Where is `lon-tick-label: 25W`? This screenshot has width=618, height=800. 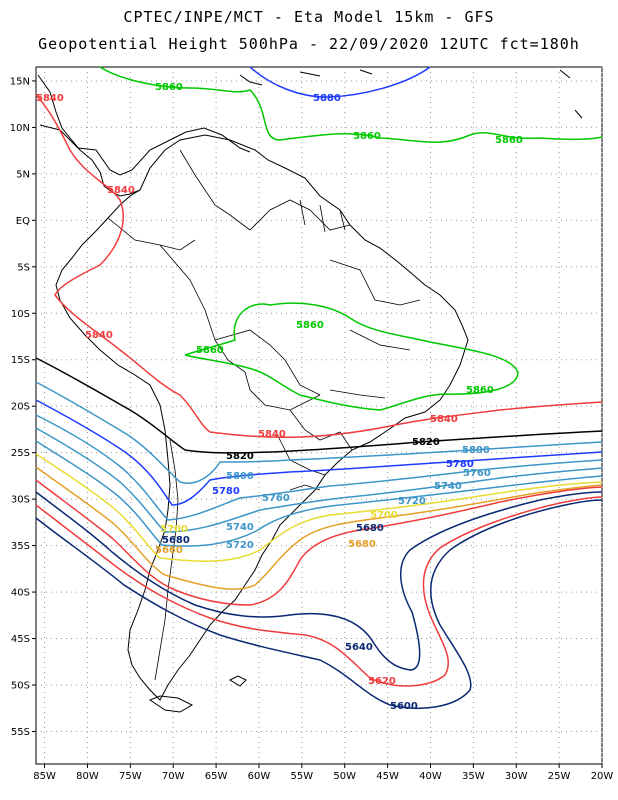
lon-tick-label: 25W is located at coordinates (559, 776).